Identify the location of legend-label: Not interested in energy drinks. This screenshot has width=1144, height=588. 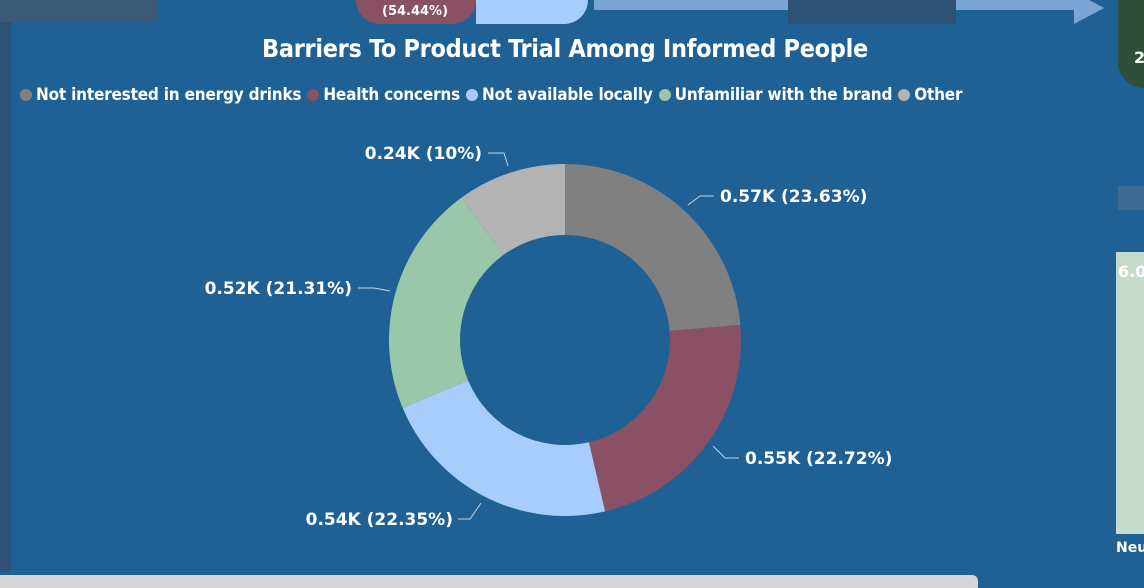
(169, 95).